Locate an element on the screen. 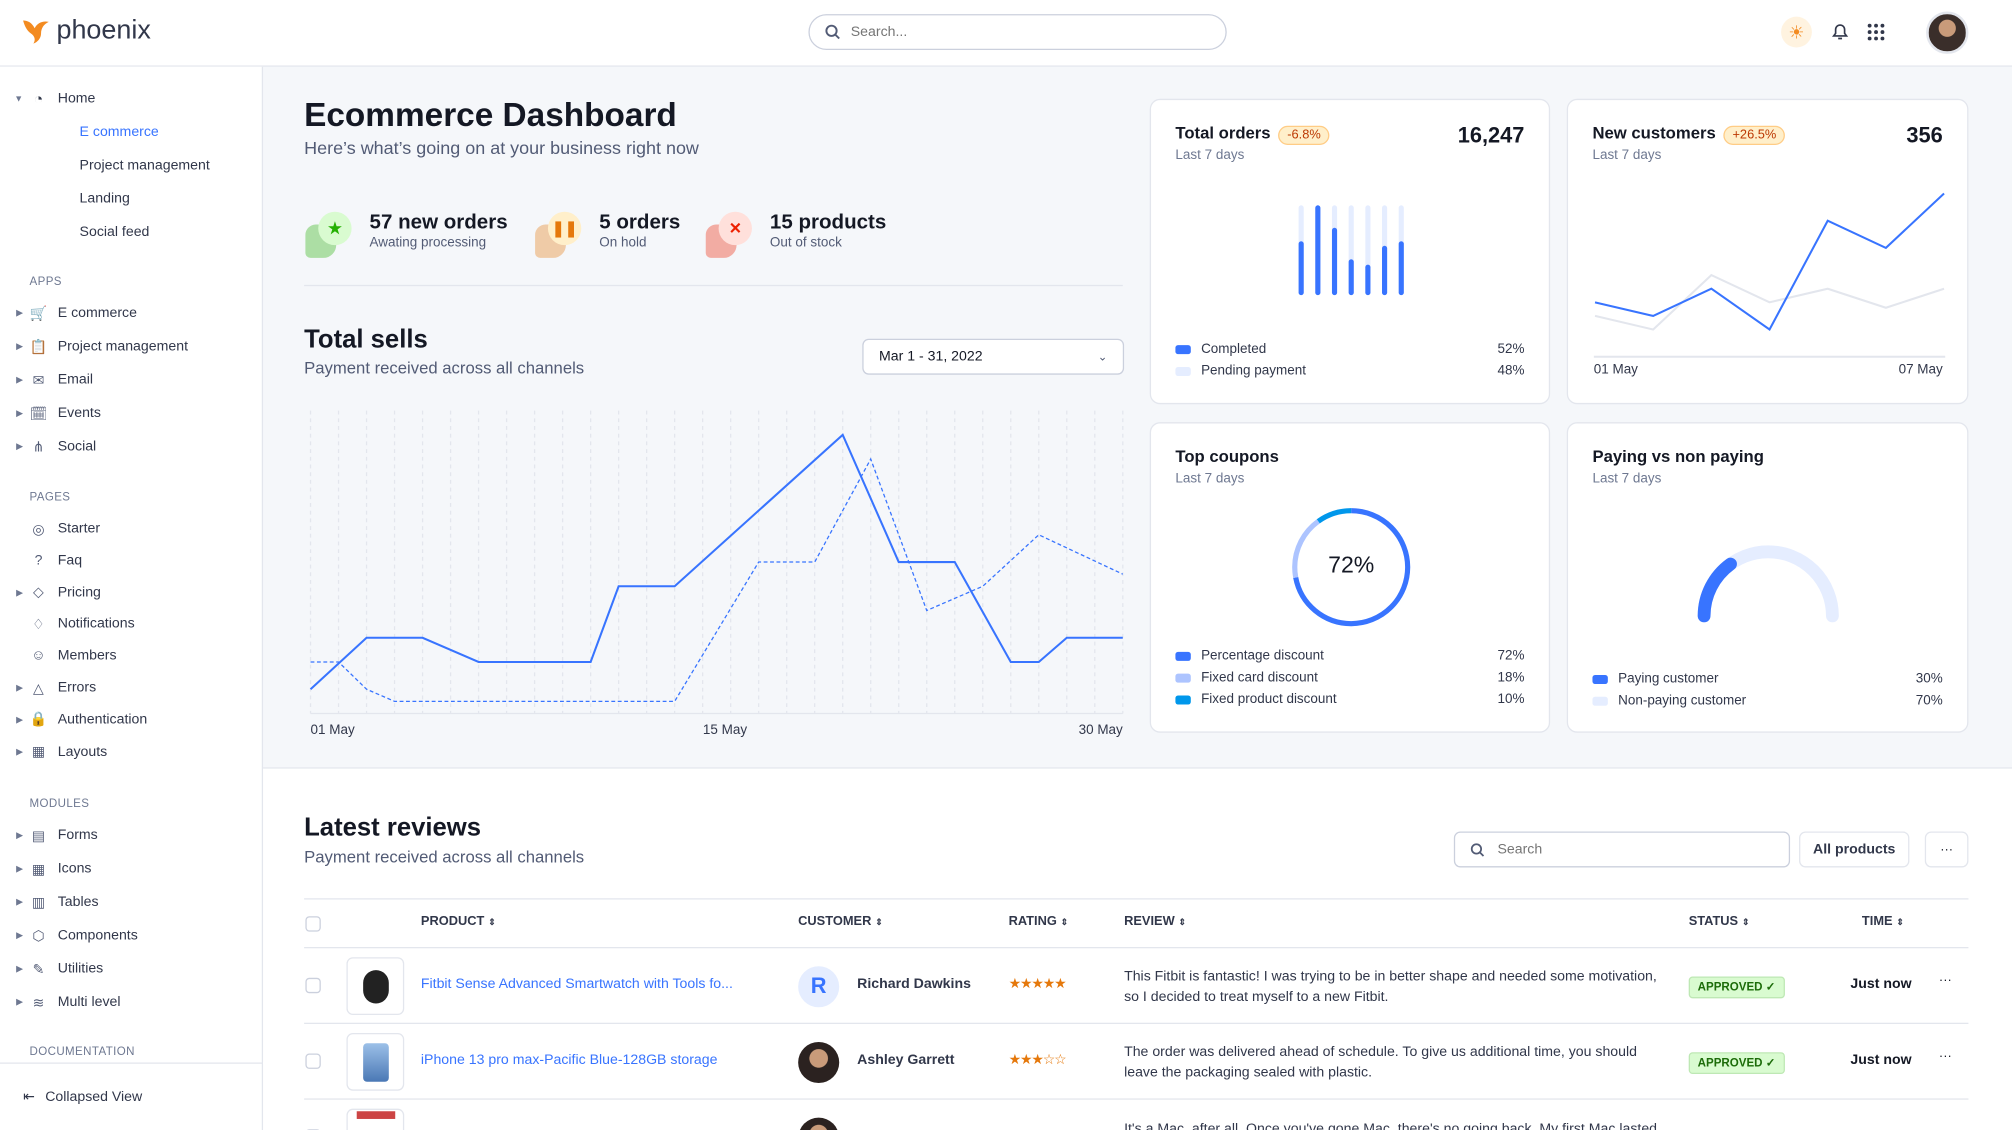 This screenshot has width=2012, height=1130. sidebar-item-email: ▶ ✉ Email is located at coordinates (46, 380).